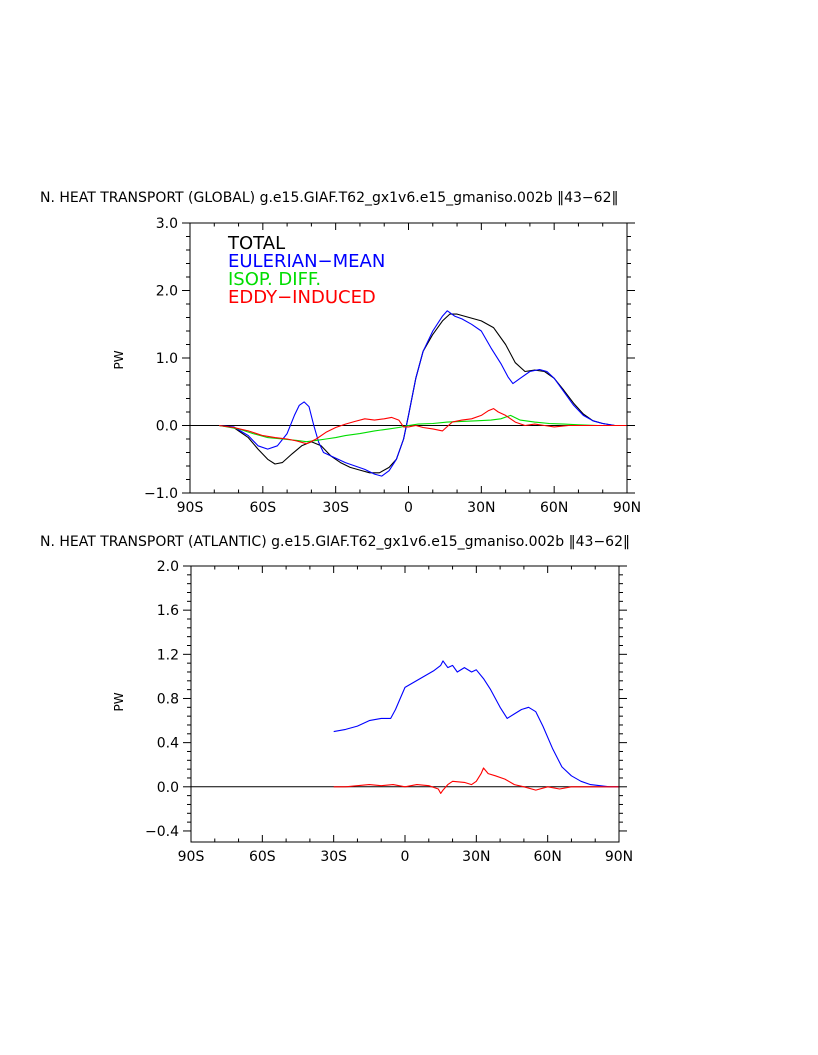  I want to click on global-plot-frame, so click(408, 358).